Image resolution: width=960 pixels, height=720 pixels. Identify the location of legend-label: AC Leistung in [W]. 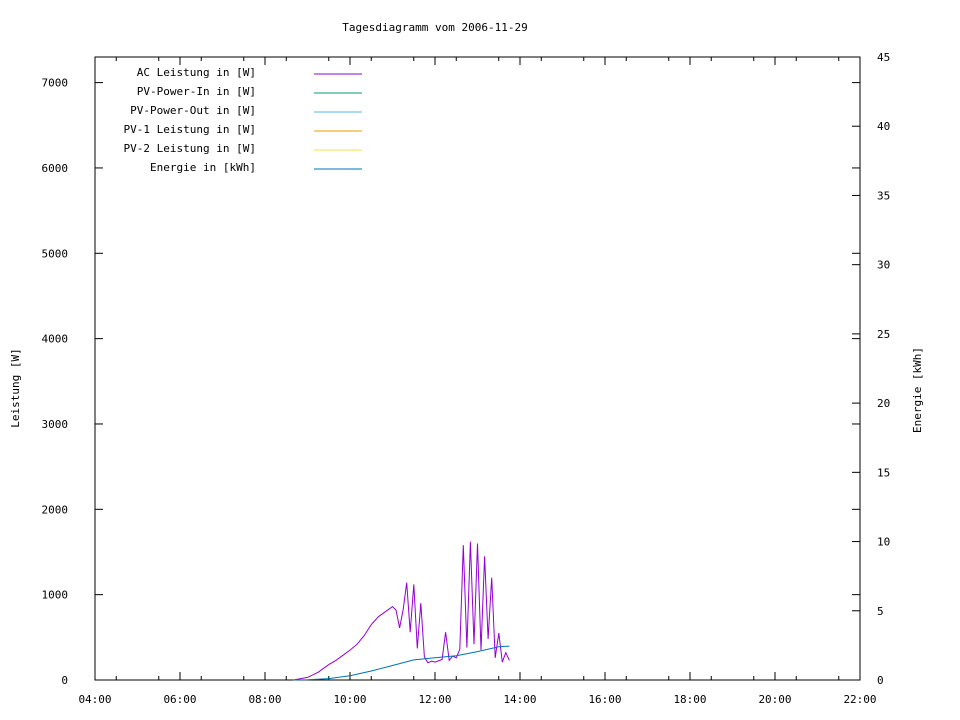
(196, 72).